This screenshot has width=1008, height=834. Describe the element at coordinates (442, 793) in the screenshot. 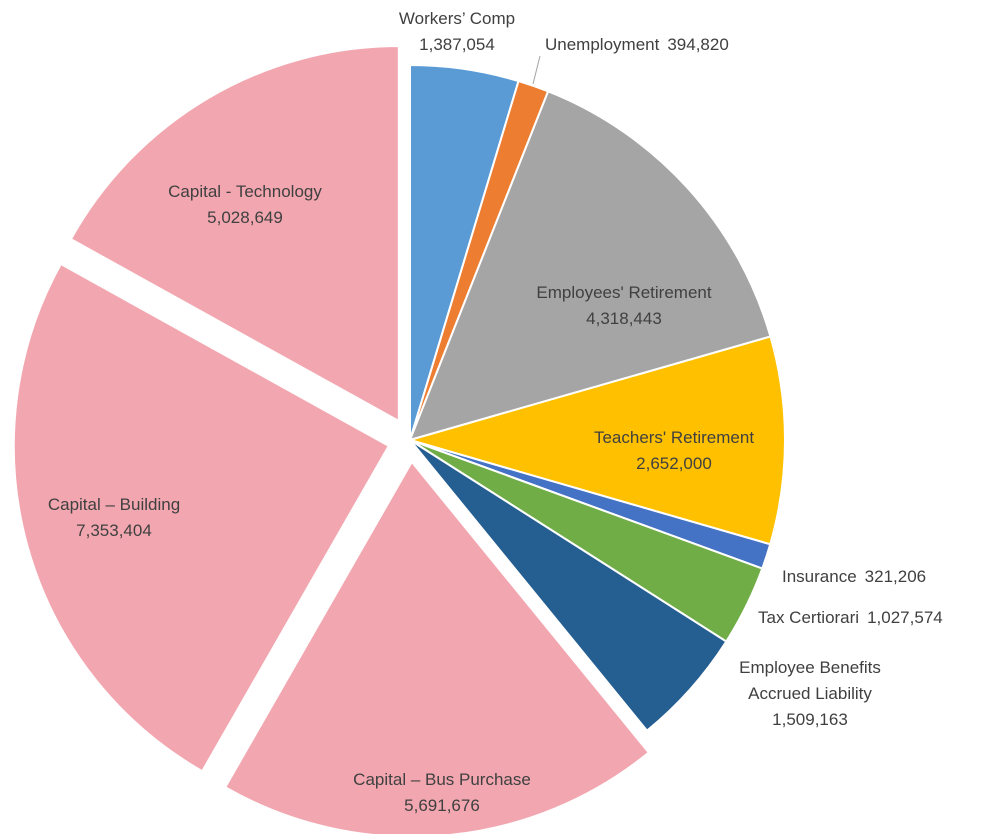

I see `data-label: Capital – Bus Purchase 5,691,676` at that location.